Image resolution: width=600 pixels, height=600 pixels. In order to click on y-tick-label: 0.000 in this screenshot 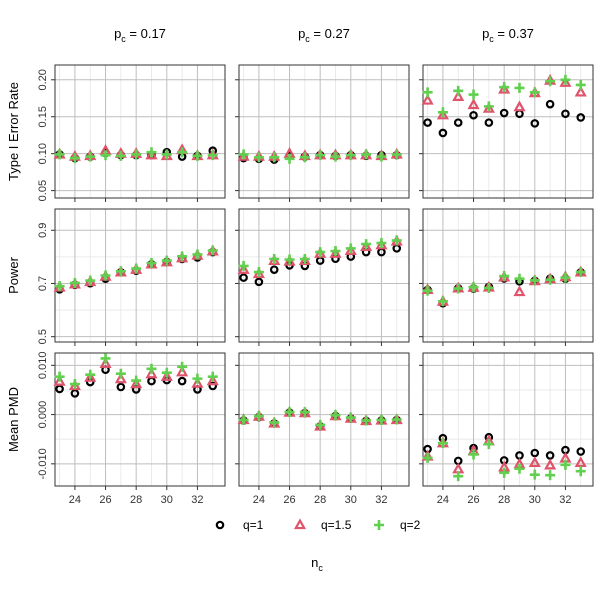, I will do `click(43, 415)`.